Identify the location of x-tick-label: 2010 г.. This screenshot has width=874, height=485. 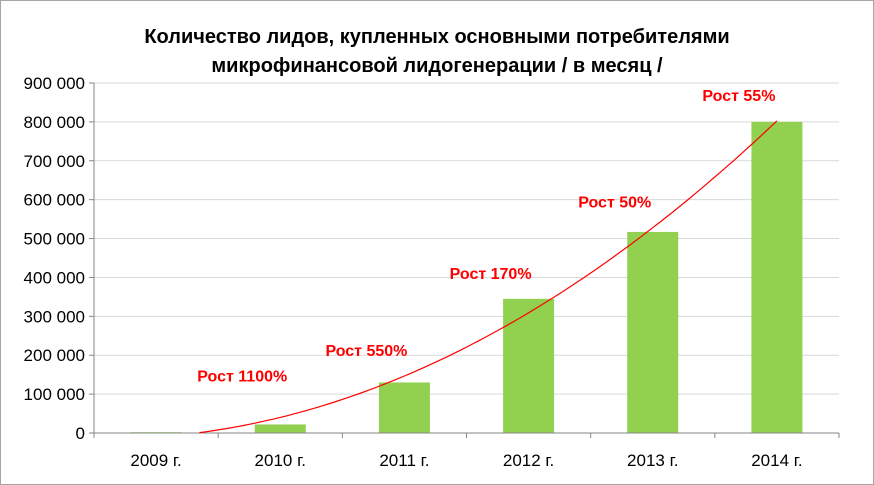
(280, 460).